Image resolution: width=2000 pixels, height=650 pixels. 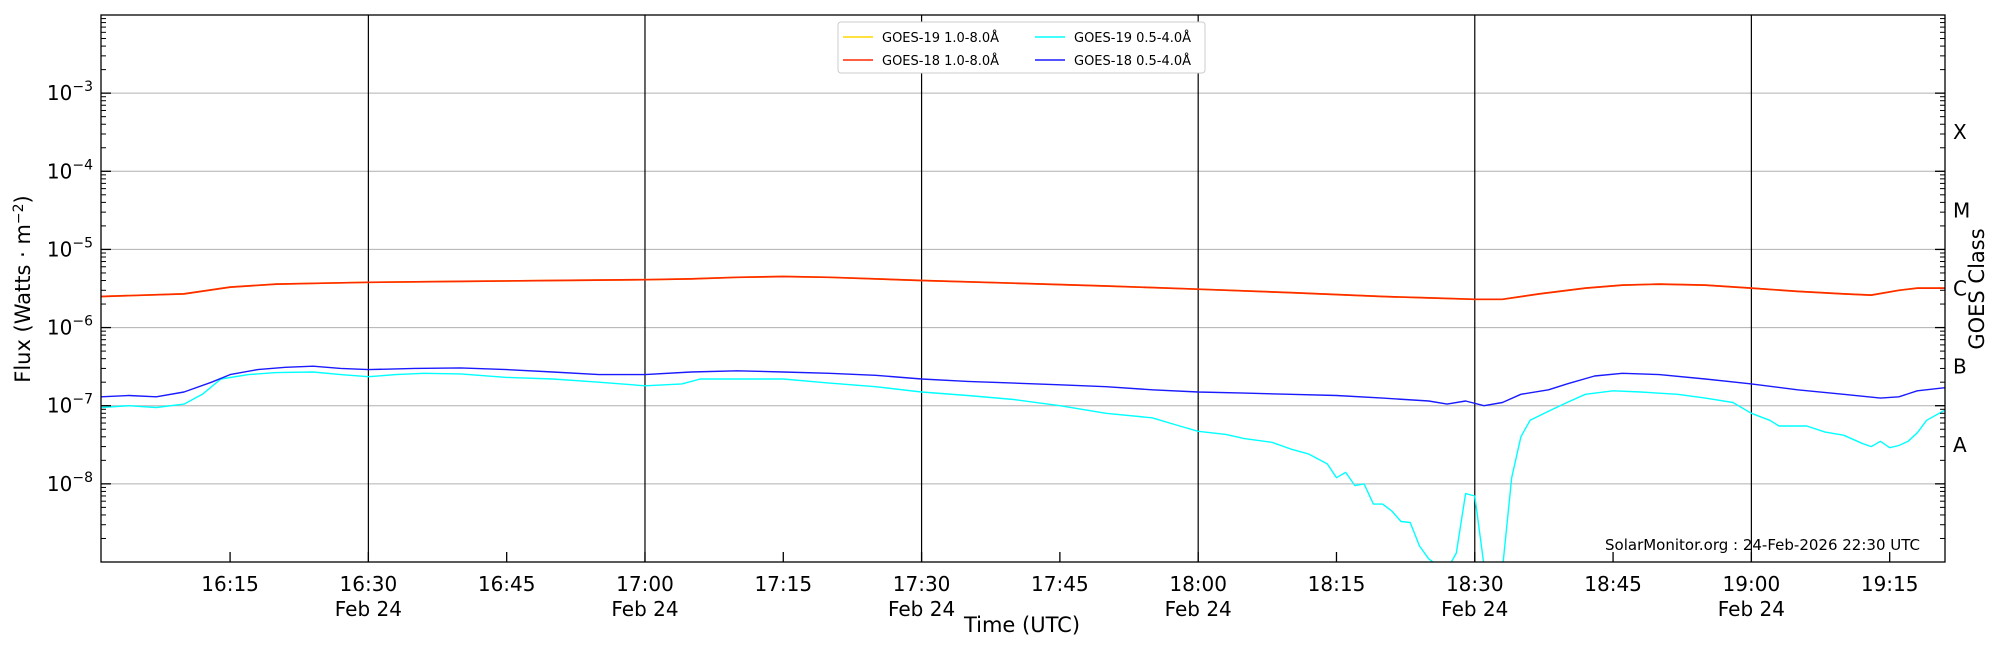 I want to click on legend-box, so click(x=1021, y=47).